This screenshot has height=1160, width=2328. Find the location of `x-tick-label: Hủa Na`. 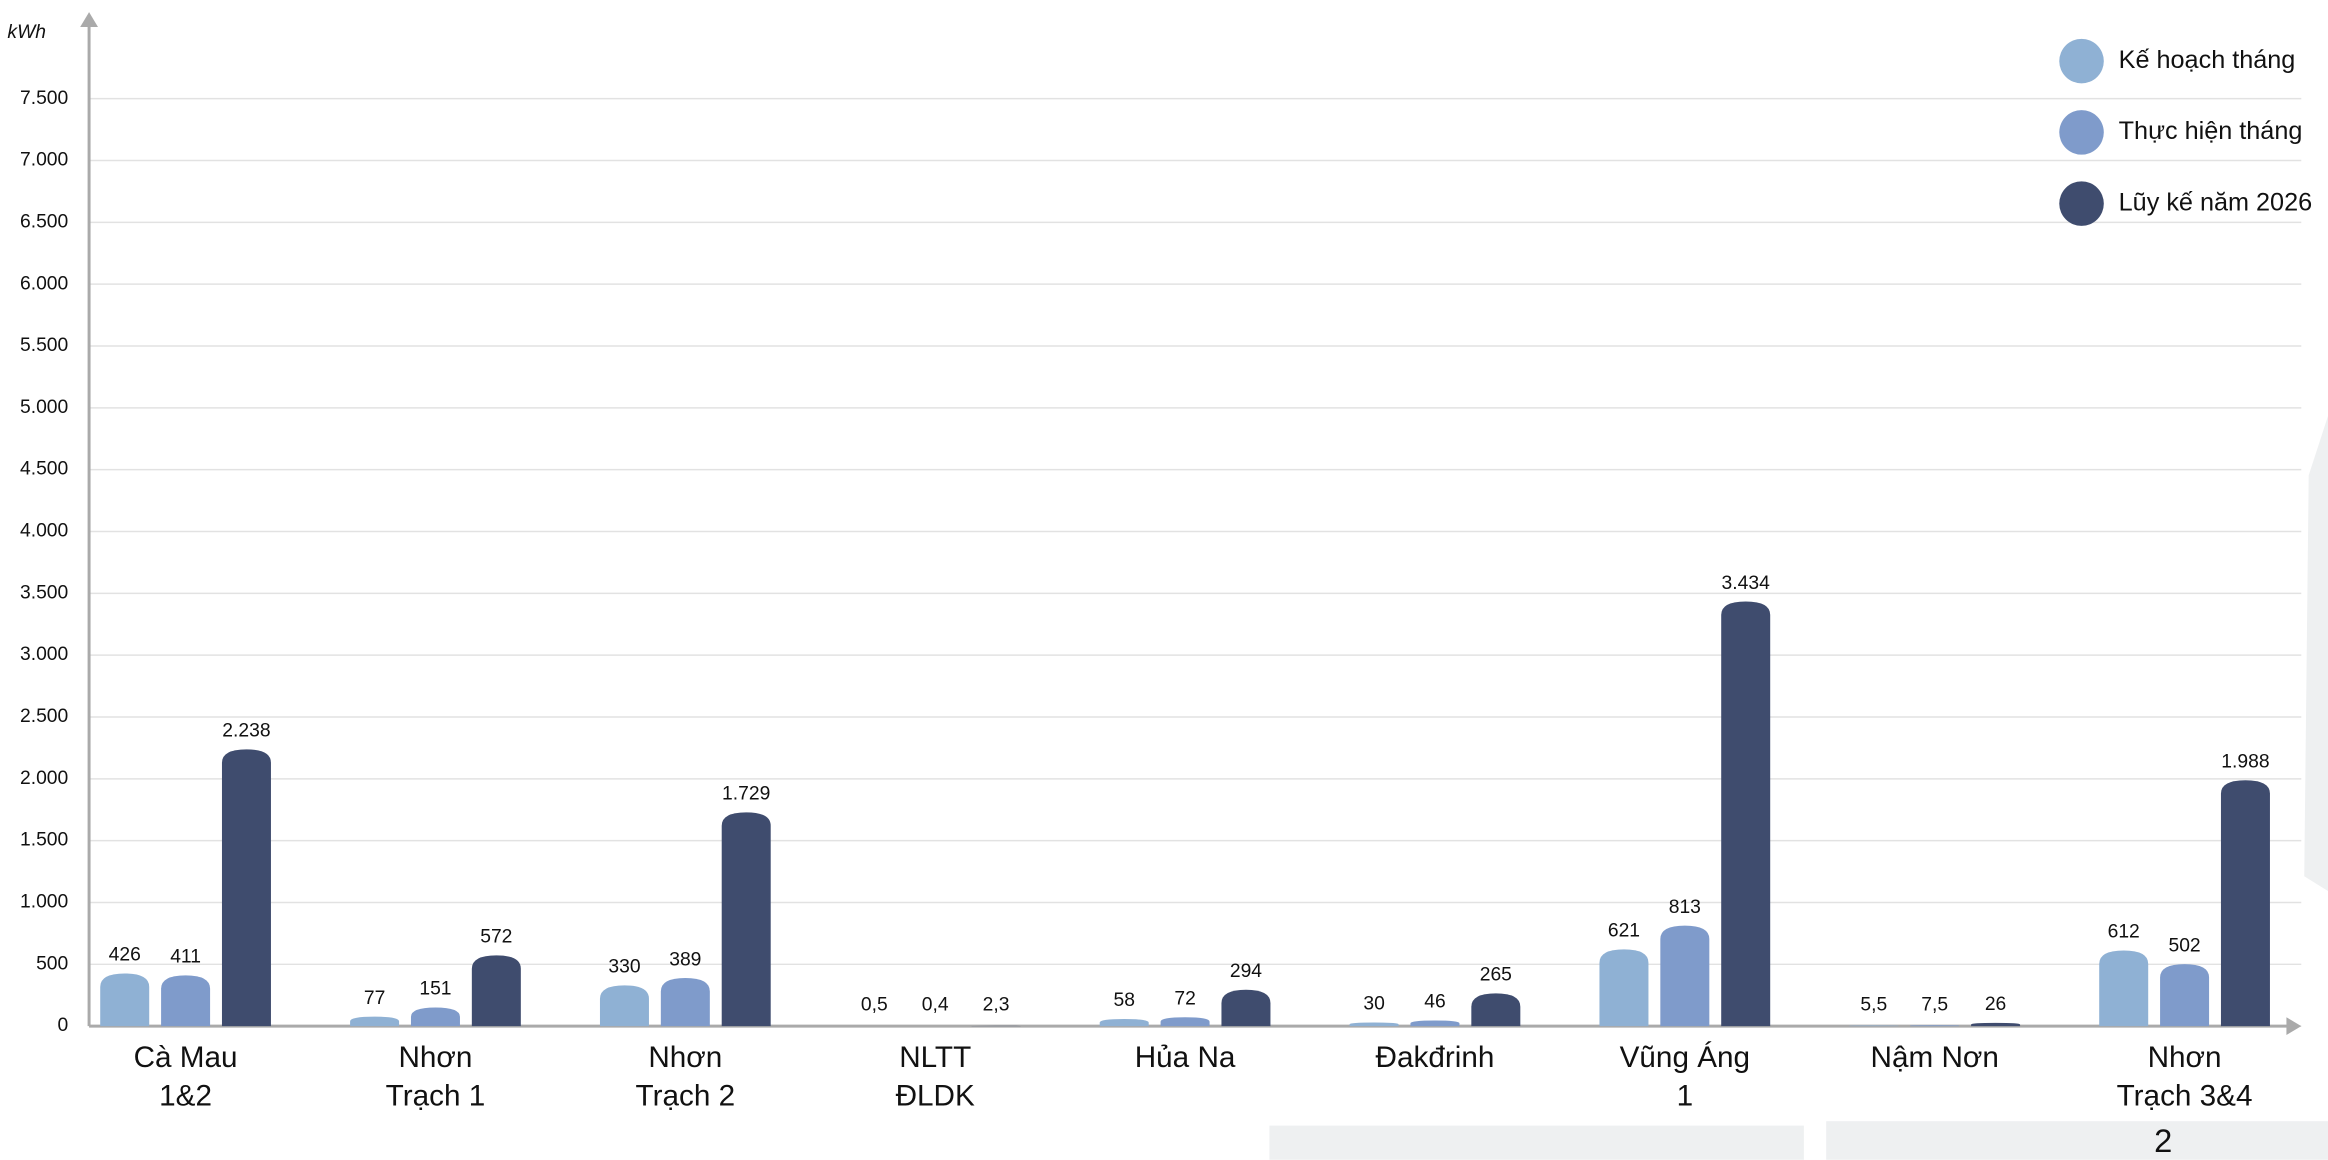

x-tick-label: Hủa Na is located at coordinates (1185, 1057).